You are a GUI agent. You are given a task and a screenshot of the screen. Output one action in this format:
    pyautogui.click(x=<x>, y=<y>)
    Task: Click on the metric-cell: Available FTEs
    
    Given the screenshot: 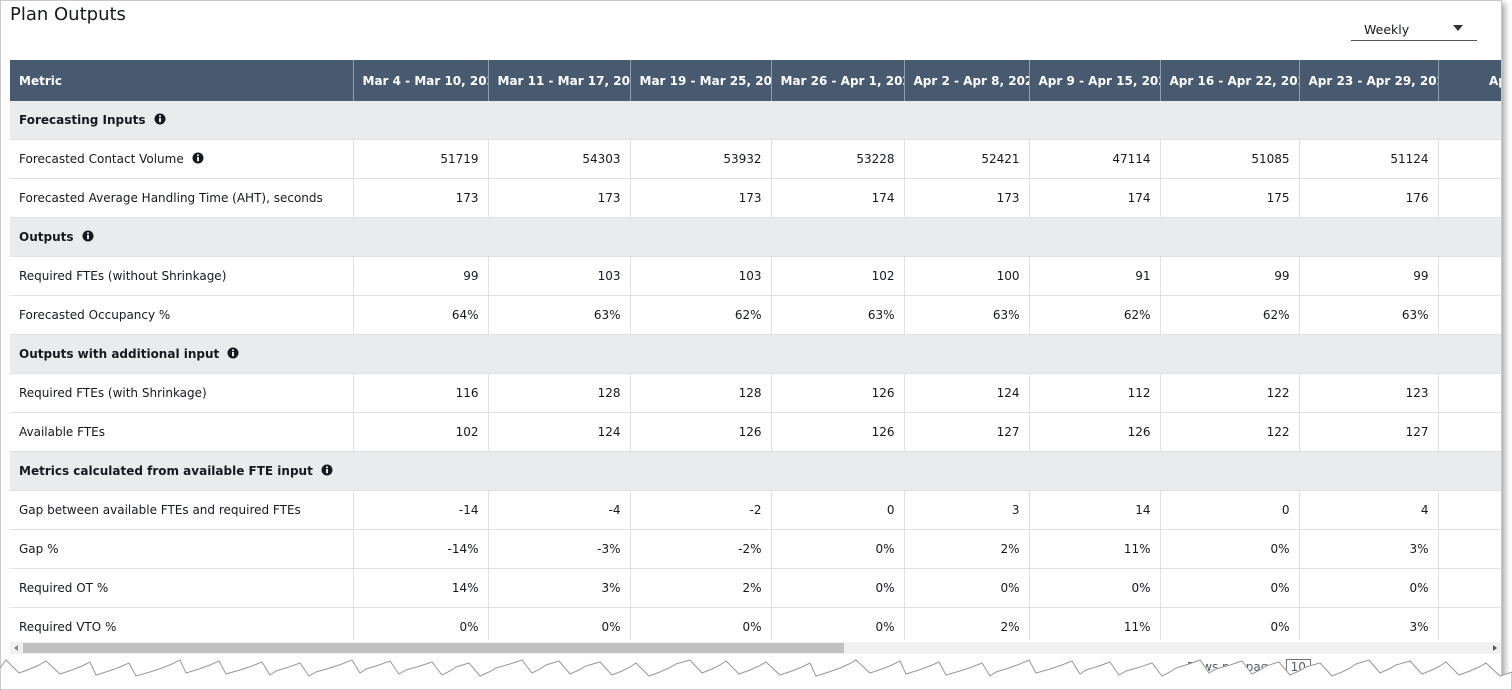 What is the action you would take?
    pyautogui.click(x=182, y=432)
    